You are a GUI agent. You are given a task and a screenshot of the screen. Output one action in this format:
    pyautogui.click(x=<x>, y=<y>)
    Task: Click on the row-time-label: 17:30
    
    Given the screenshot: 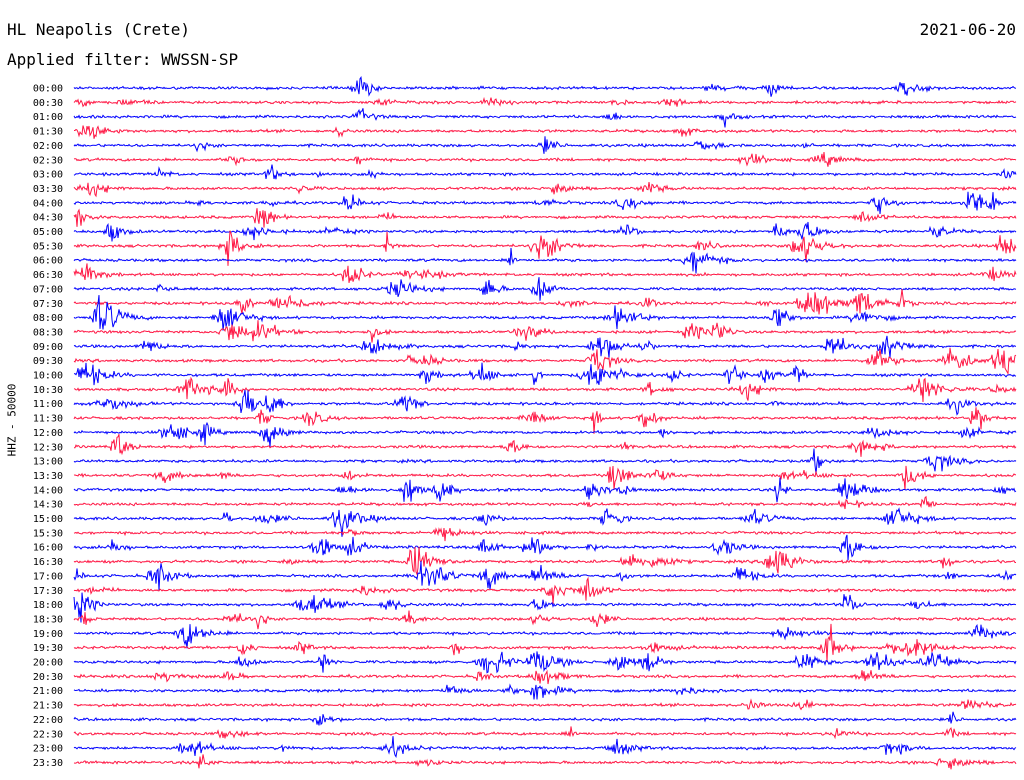 What is the action you would take?
    pyautogui.click(x=48, y=591)
    